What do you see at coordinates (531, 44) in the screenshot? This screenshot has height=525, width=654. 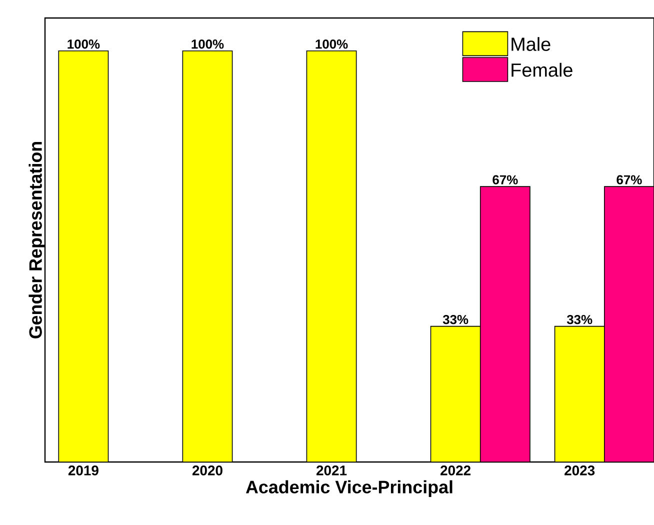 I see `legend-label: Male` at bounding box center [531, 44].